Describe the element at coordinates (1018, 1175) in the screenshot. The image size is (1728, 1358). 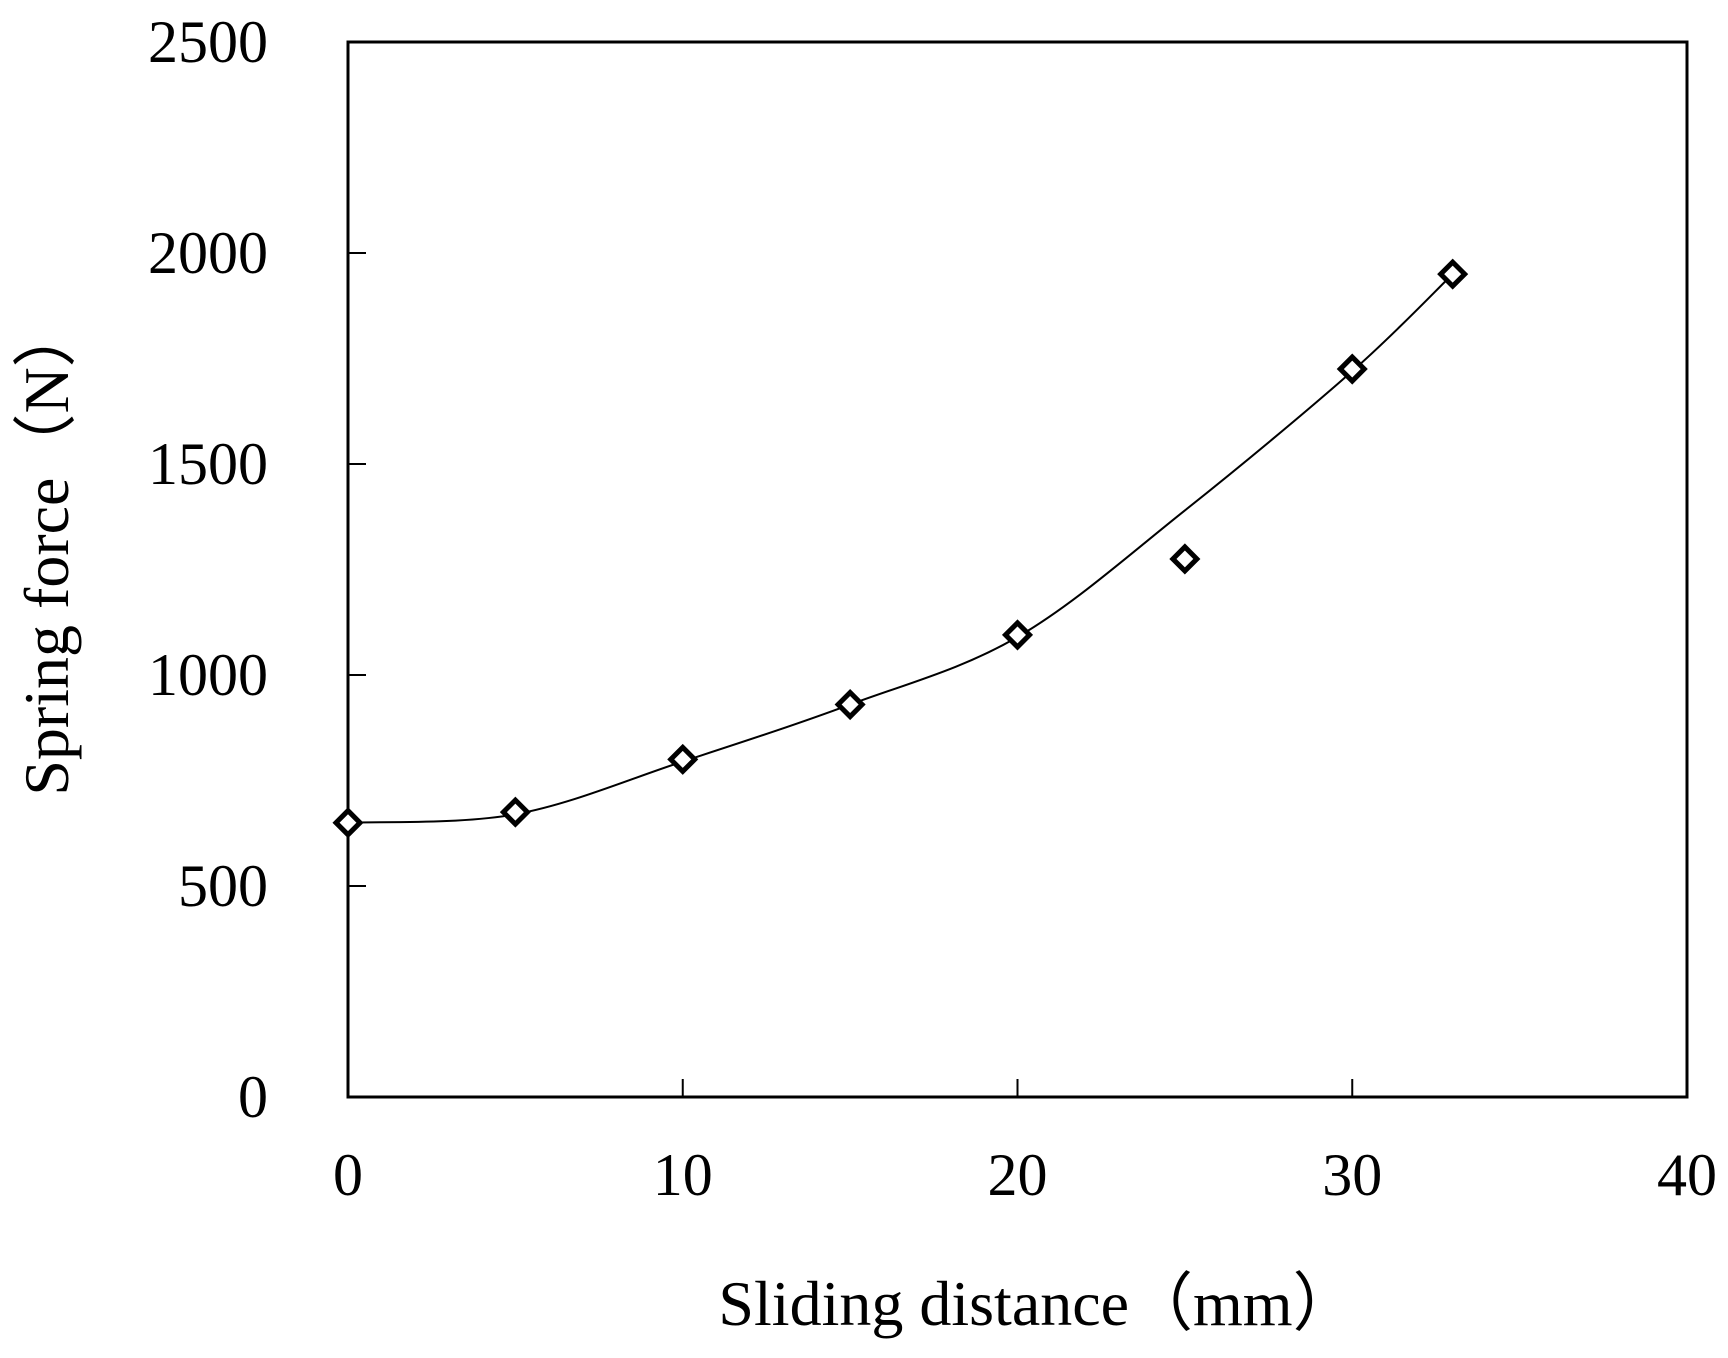
I see `x-tick-label: 20` at that location.